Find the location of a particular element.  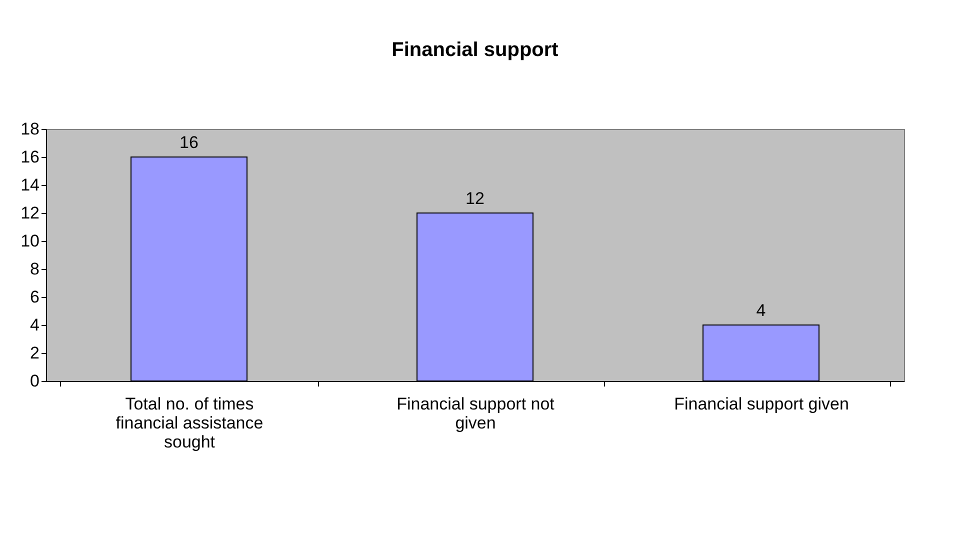

y-tick-label: 10 is located at coordinates (30, 241).